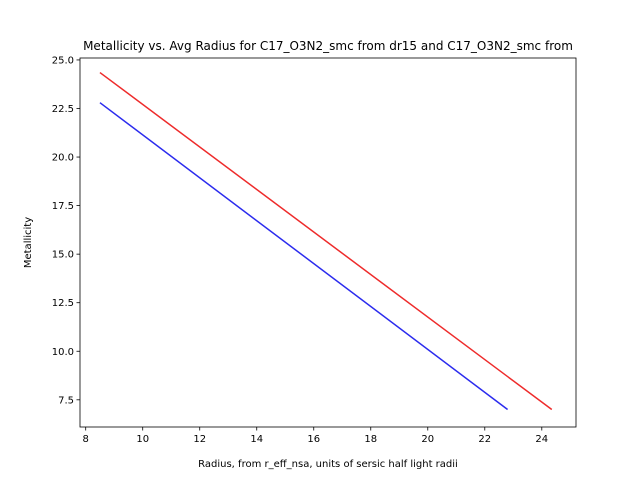  What do you see at coordinates (63, 303) in the screenshot?
I see `y-tick-label: 12.5` at bounding box center [63, 303].